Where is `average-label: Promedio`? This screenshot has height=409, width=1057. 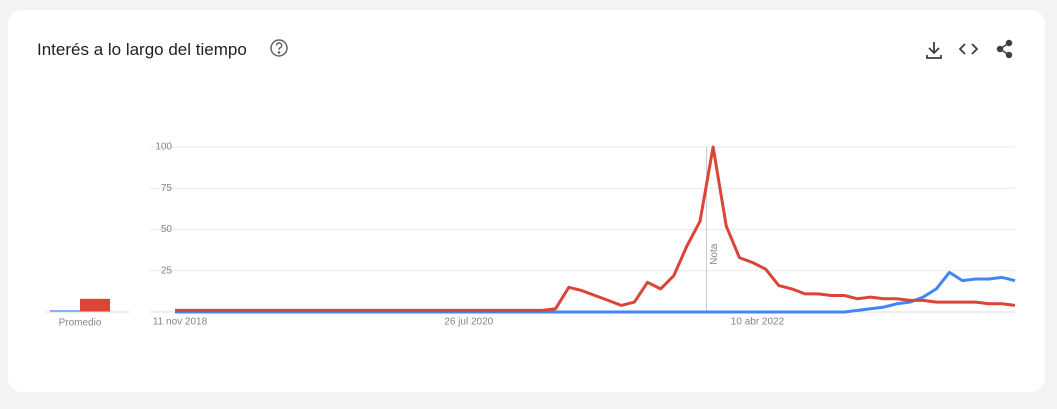
average-label: Promedio is located at coordinates (80, 323).